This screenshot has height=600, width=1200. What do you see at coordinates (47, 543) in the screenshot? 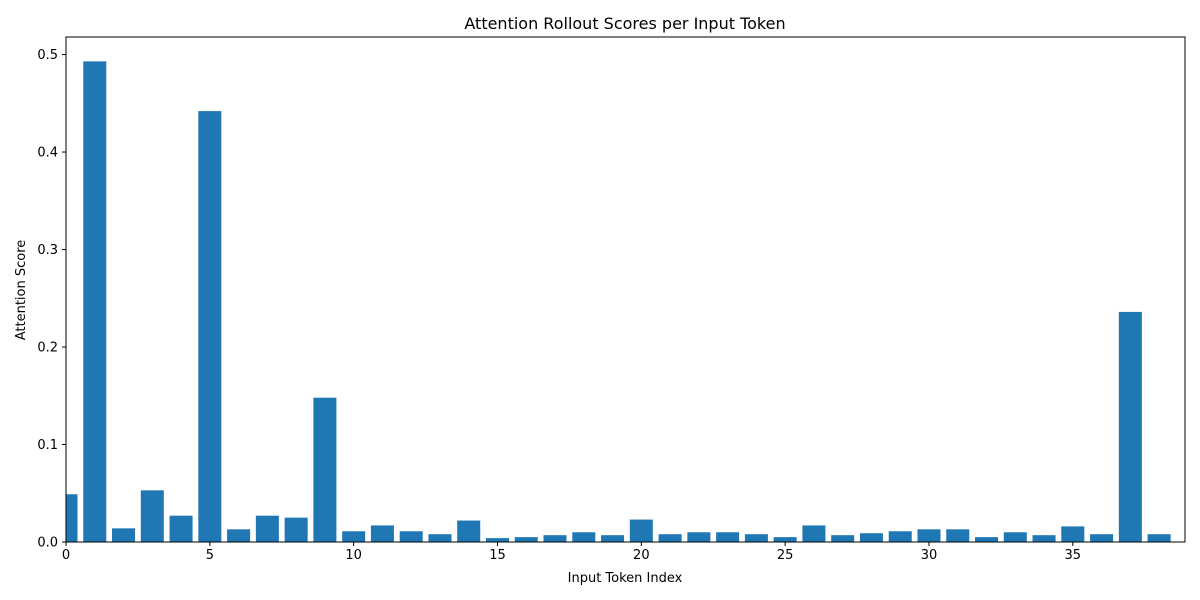
I see `y-tick-label: 0.0` at bounding box center [47, 543].